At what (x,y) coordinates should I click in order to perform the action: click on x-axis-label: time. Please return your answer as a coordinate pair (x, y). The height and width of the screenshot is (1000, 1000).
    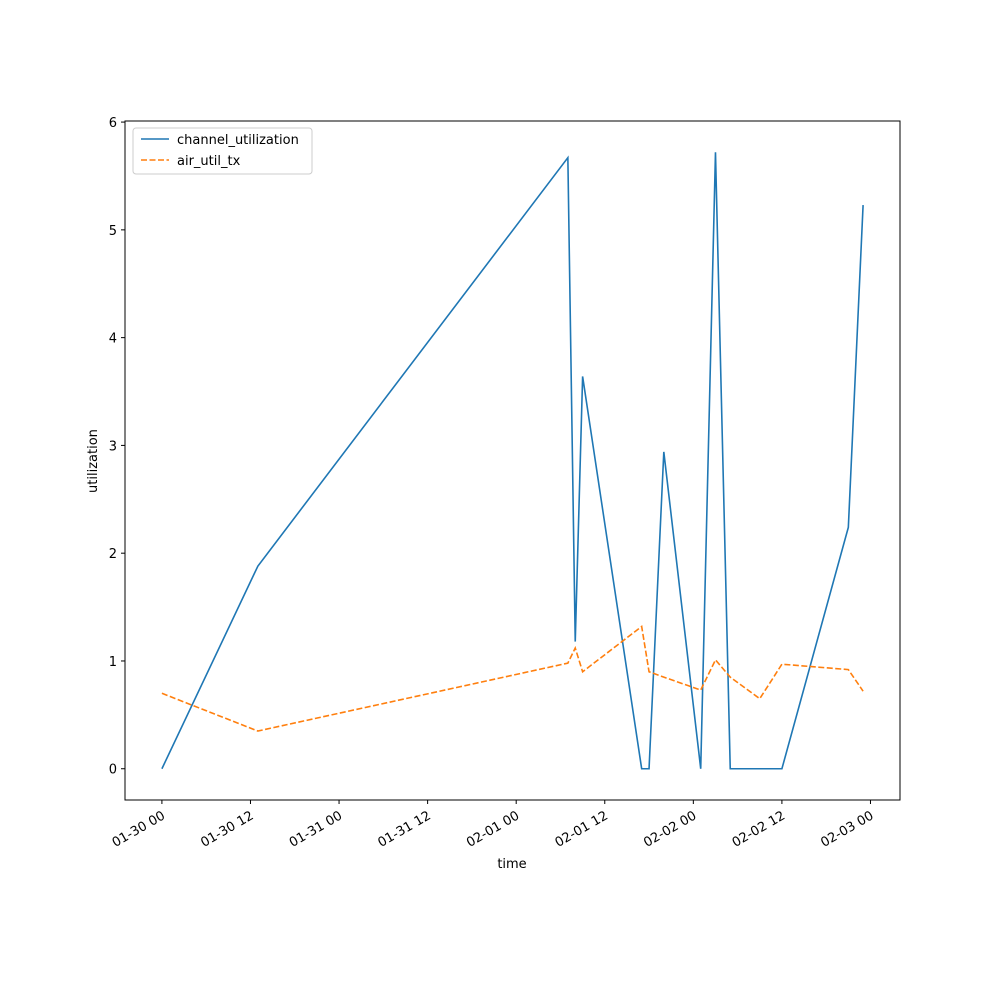
    Looking at the image, I should click on (511, 864).